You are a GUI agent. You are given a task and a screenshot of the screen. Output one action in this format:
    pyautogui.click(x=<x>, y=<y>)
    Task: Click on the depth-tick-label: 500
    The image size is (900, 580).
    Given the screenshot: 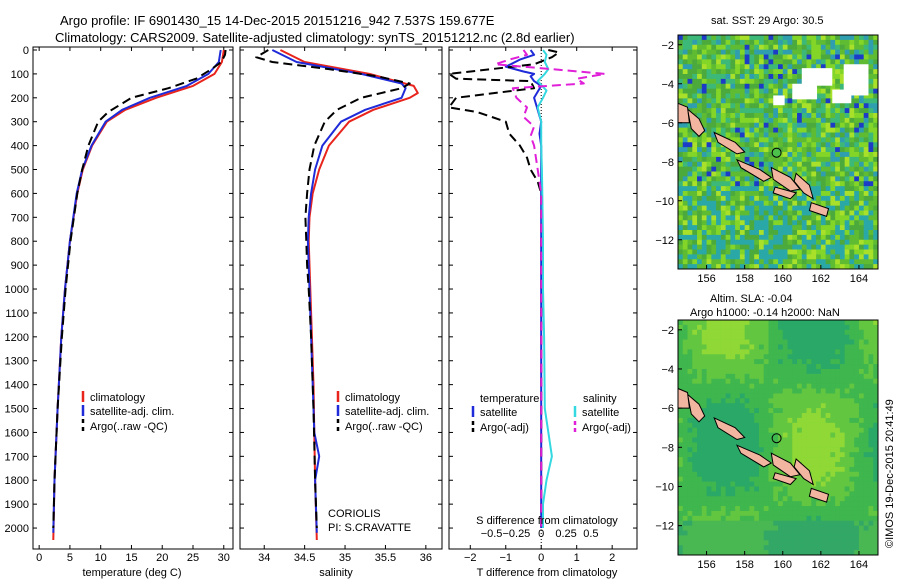 What is the action you would take?
    pyautogui.click(x=20, y=171)
    